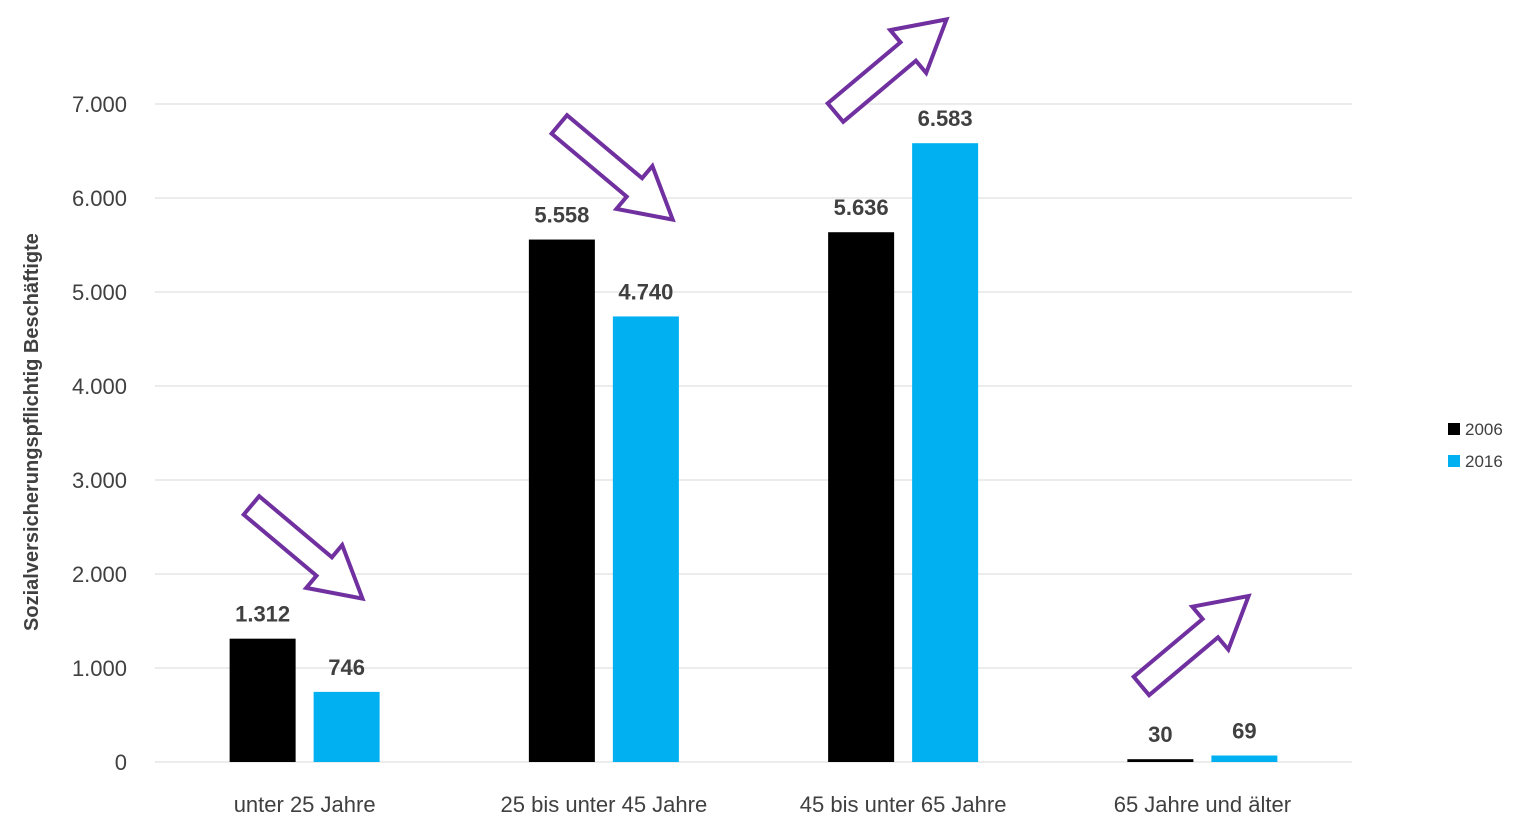 This screenshot has height=817, width=1528. Describe the element at coordinates (604, 804) in the screenshot. I see `x-category-label: 25 bis unter 45 Jahre` at that location.